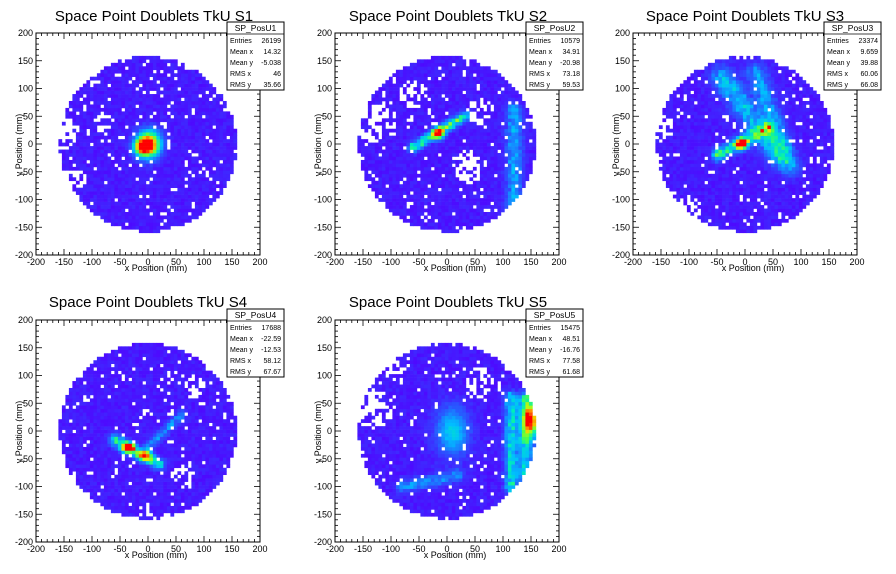 The height and width of the screenshot is (574, 896). I want to click on stats-box-name: SP_PosU1, so click(256, 28).